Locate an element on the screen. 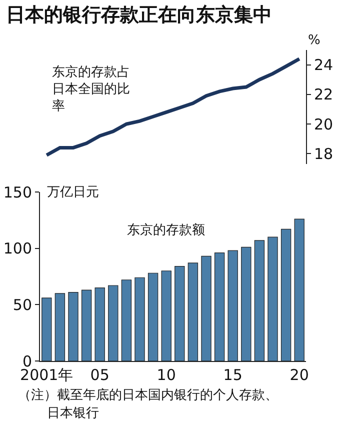 The width and height of the screenshot is (350, 444). annotation: 东京的存款额 is located at coordinates (166, 230).